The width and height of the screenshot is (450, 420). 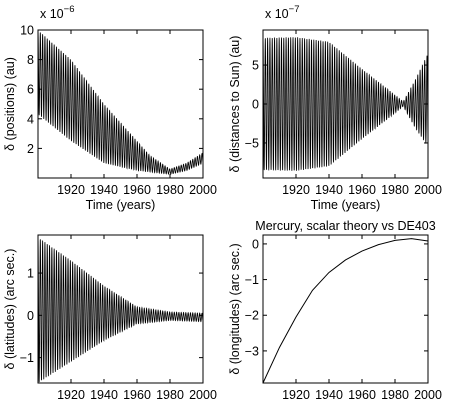 What do you see at coordinates (30, 274) in the screenshot?
I see `y-tick-label: 1` at bounding box center [30, 274].